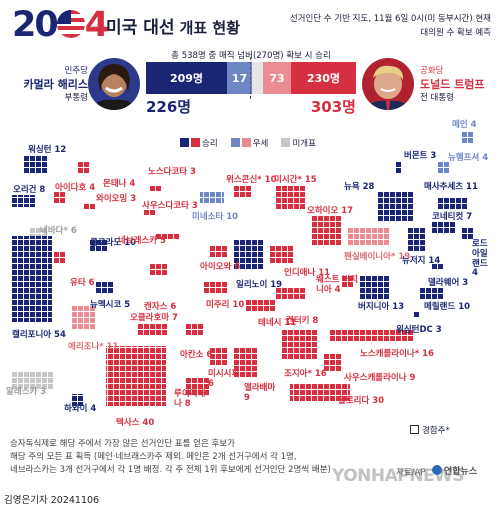 The image size is (499, 510). I want to click on state-label-newjersey: 뉴저지 14, so click(421, 261).